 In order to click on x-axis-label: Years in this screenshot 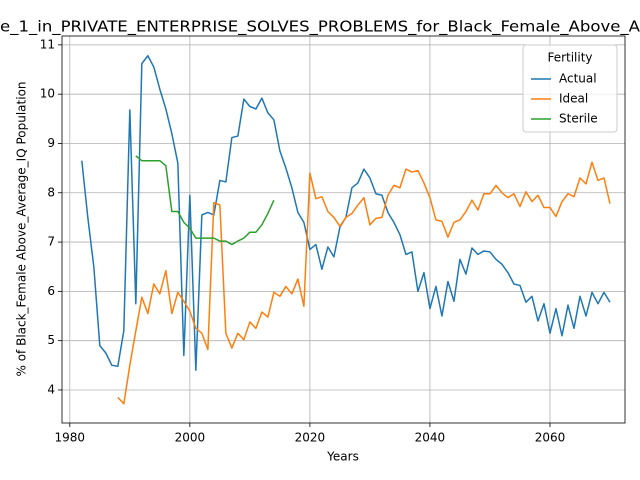, I will do `click(342, 457)`.